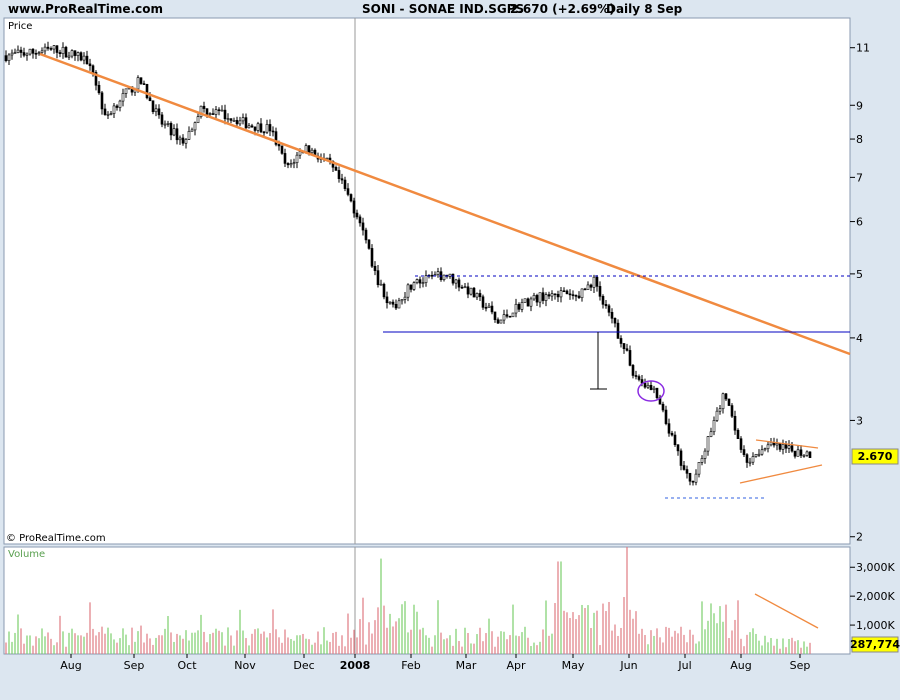 The width and height of the screenshot is (900, 700). What do you see at coordinates (134, 665) in the screenshot?
I see `date-tick-label: Sep` at bounding box center [134, 665].